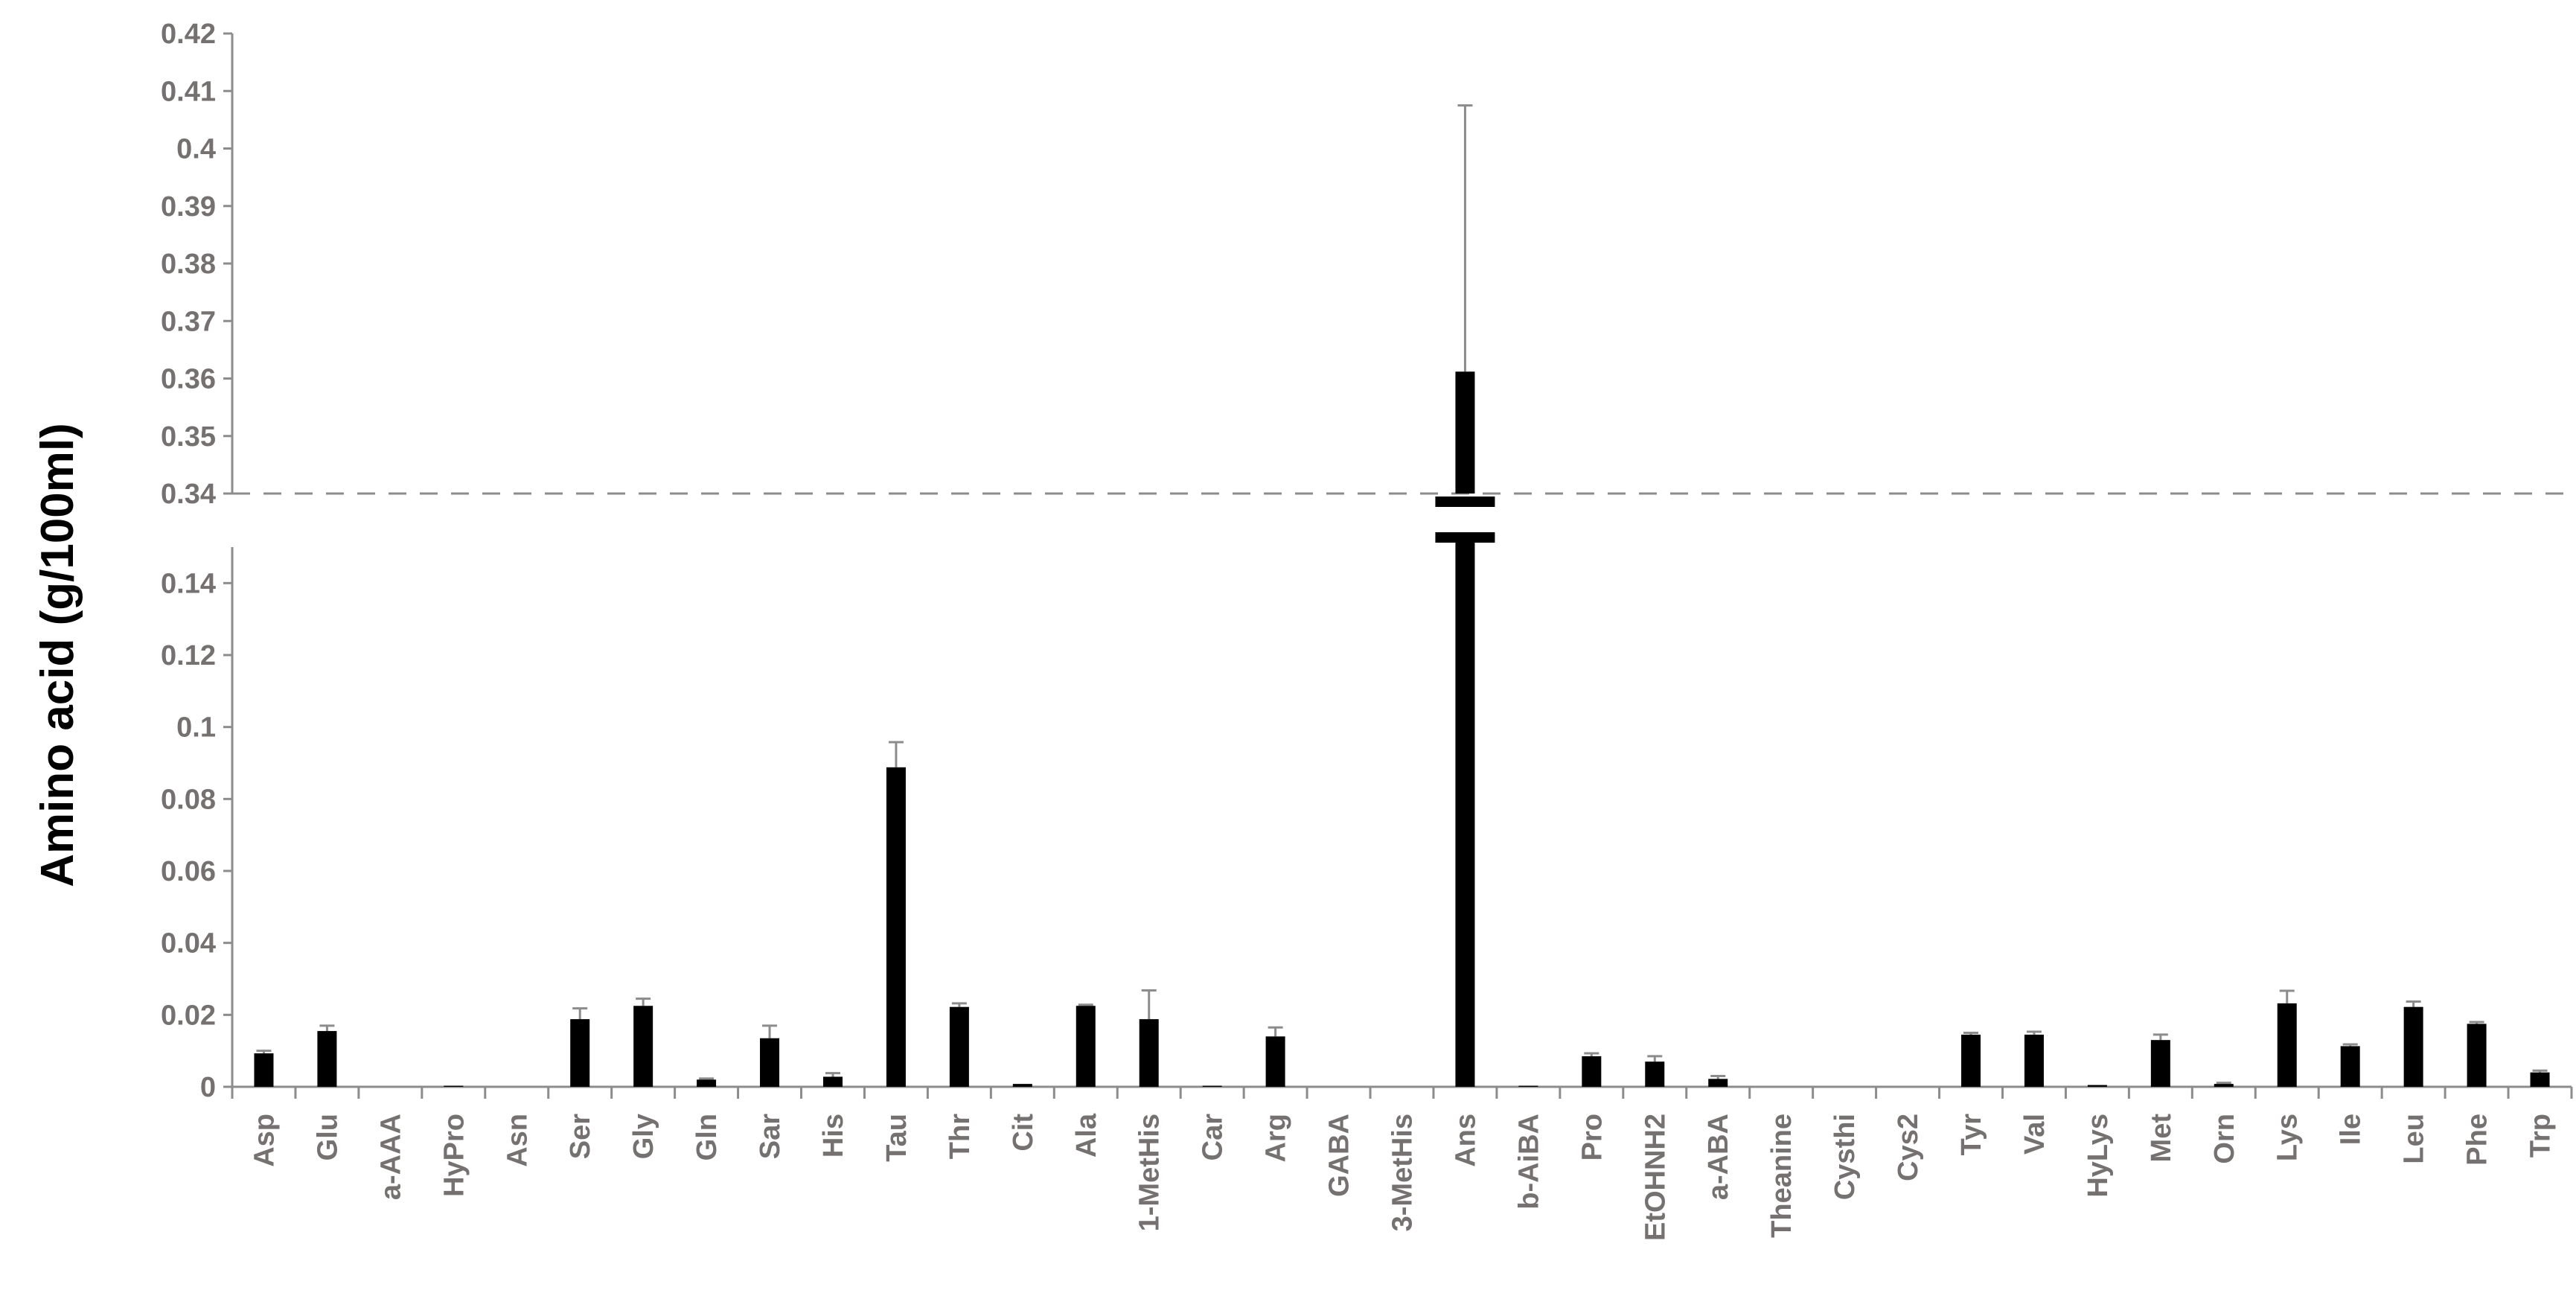 The height and width of the screenshot is (1293, 2576). What do you see at coordinates (959, 1046) in the screenshot?
I see `bar-thr` at bounding box center [959, 1046].